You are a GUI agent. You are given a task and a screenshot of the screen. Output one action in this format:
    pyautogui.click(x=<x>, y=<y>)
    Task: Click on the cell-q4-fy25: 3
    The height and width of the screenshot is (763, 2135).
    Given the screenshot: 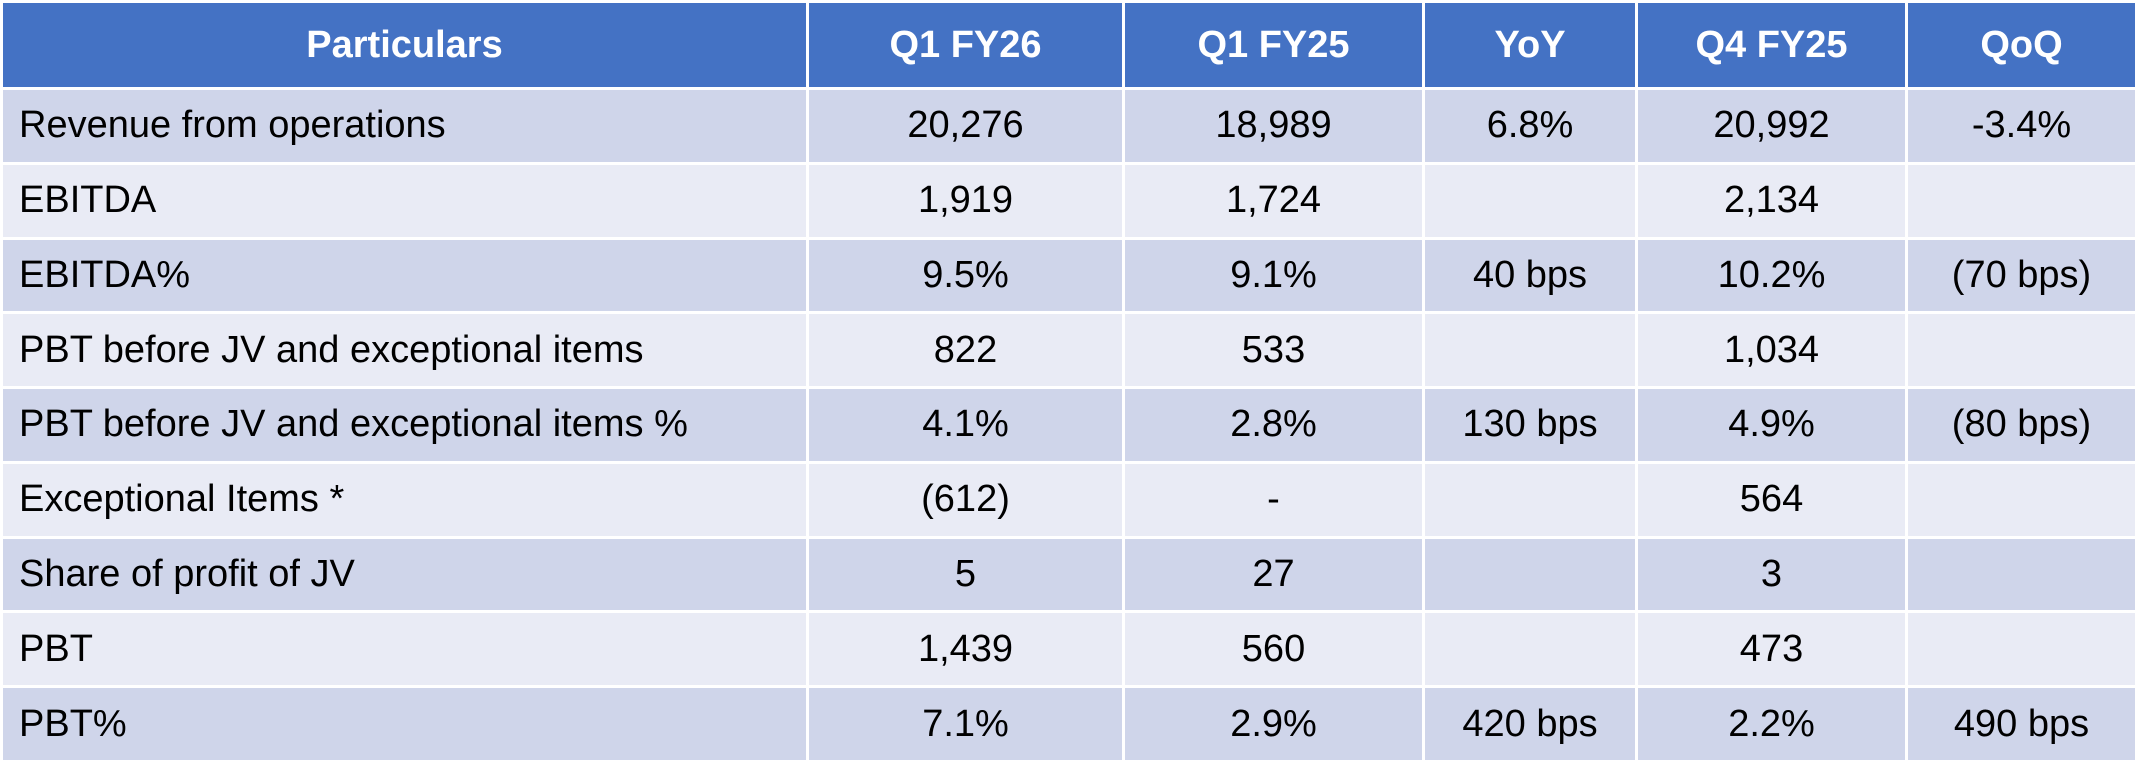 What is the action you would take?
    pyautogui.click(x=1771, y=574)
    